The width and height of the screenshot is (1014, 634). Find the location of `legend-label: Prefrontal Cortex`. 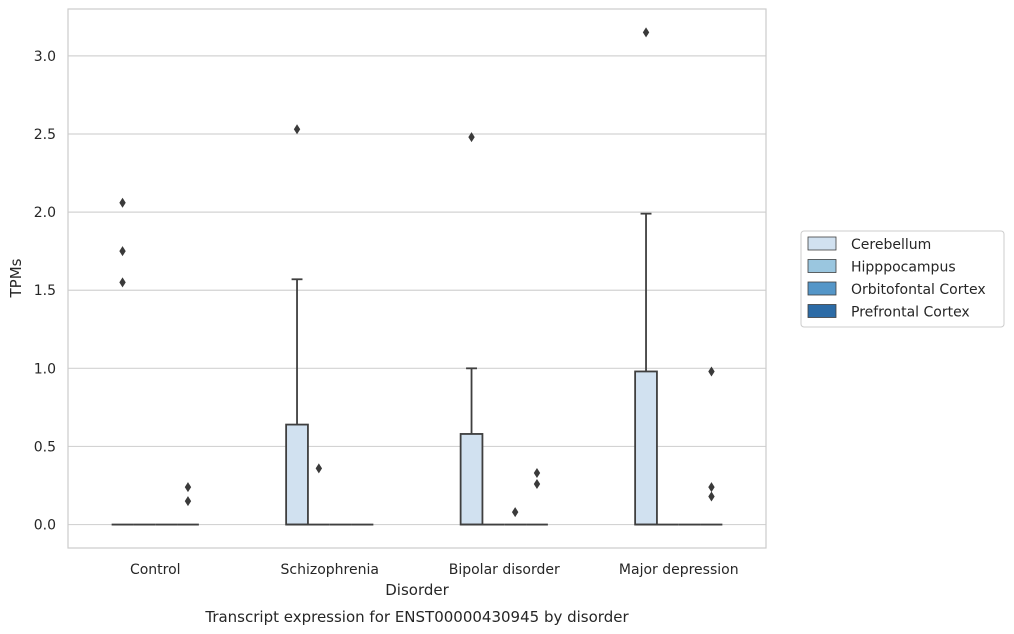

legend-label: Prefrontal Cortex is located at coordinates (910, 313).